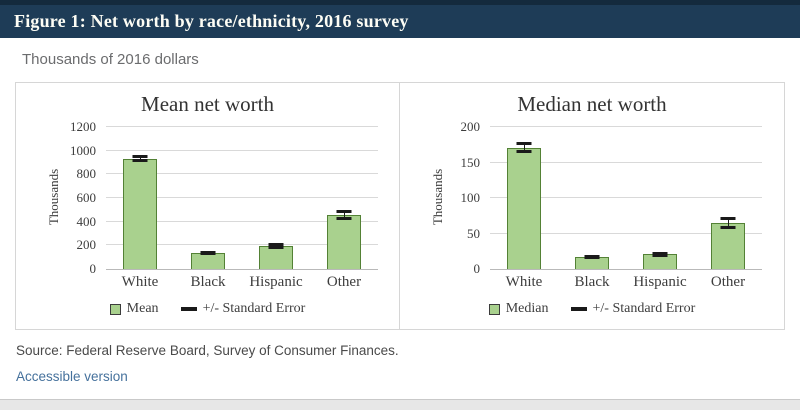 The image size is (800, 410). I want to click on y-tick-label: 1200, so click(83, 126).